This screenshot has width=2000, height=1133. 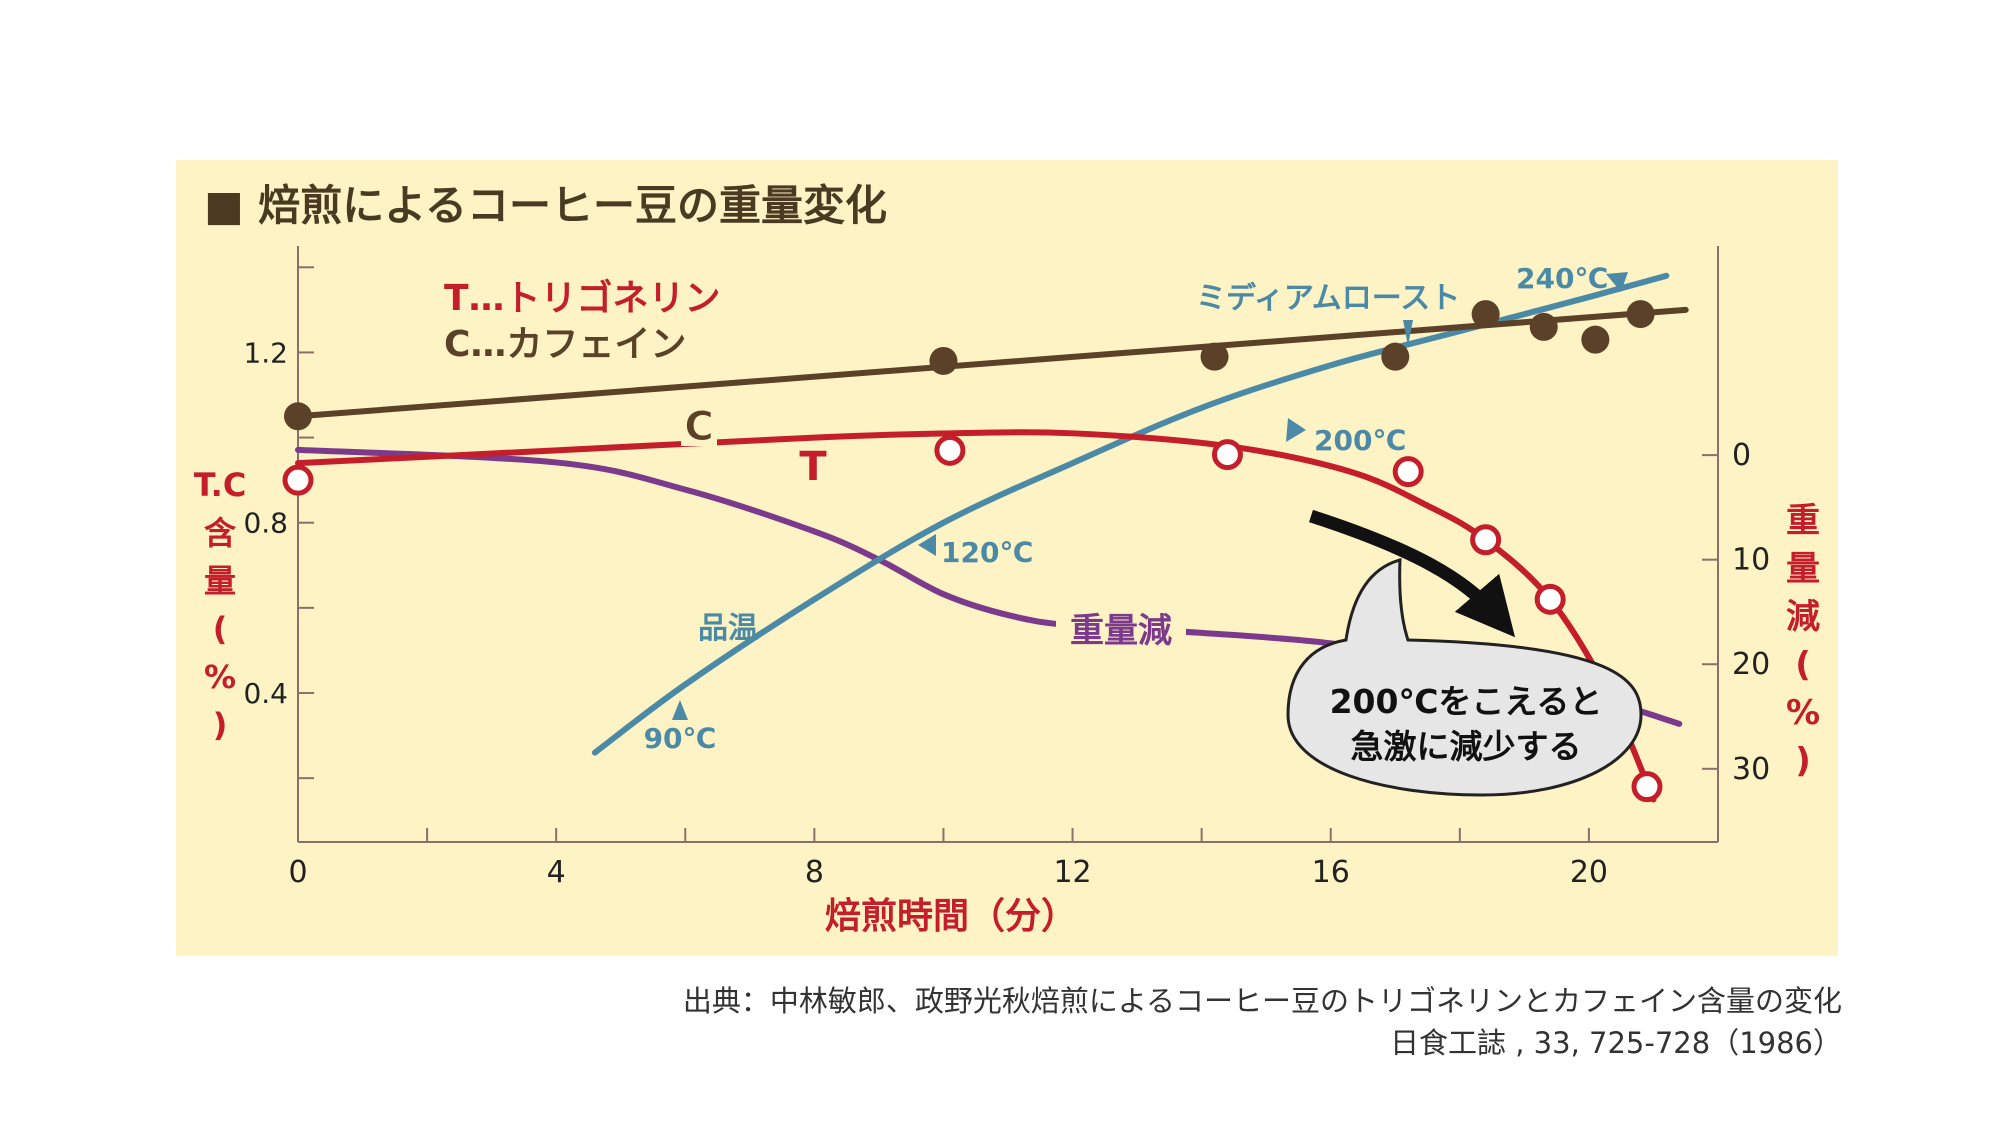 What do you see at coordinates (545, 205) in the screenshot?
I see `chart-title: ■ 焙煎によるコーヒー豆の重量変化` at bounding box center [545, 205].